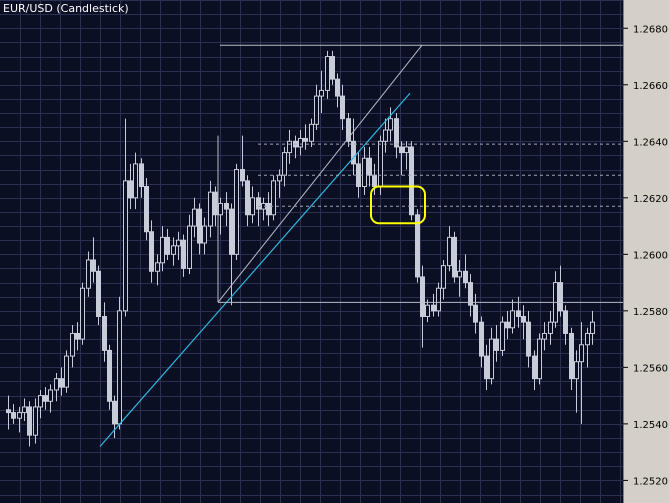 Image resolution: width=669 pixels, height=503 pixels. Describe the element at coordinates (398, 205) in the screenshot. I see `highlight-circle` at that location.